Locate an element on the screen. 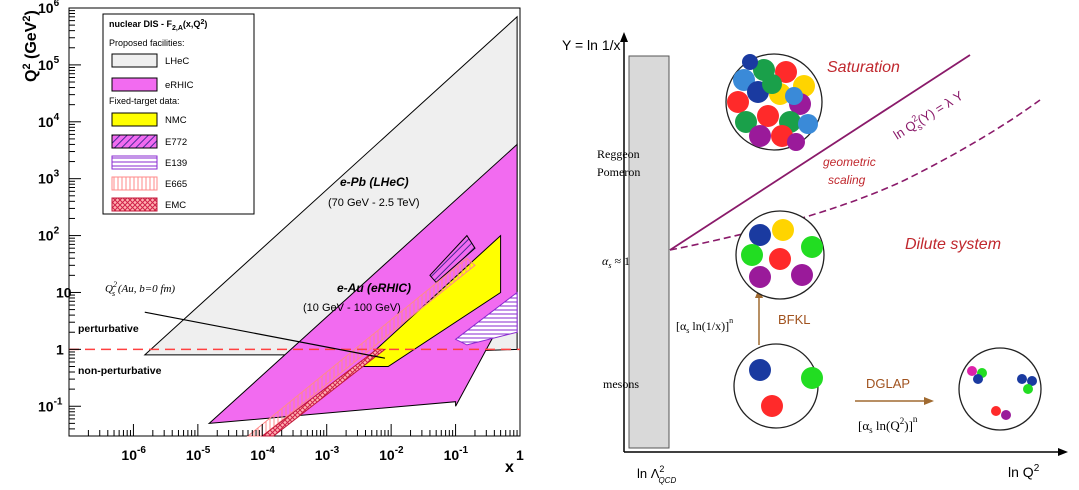 The image size is (1079, 490). legend-entry-lhec: LHeC is located at coordinates (150, 60).